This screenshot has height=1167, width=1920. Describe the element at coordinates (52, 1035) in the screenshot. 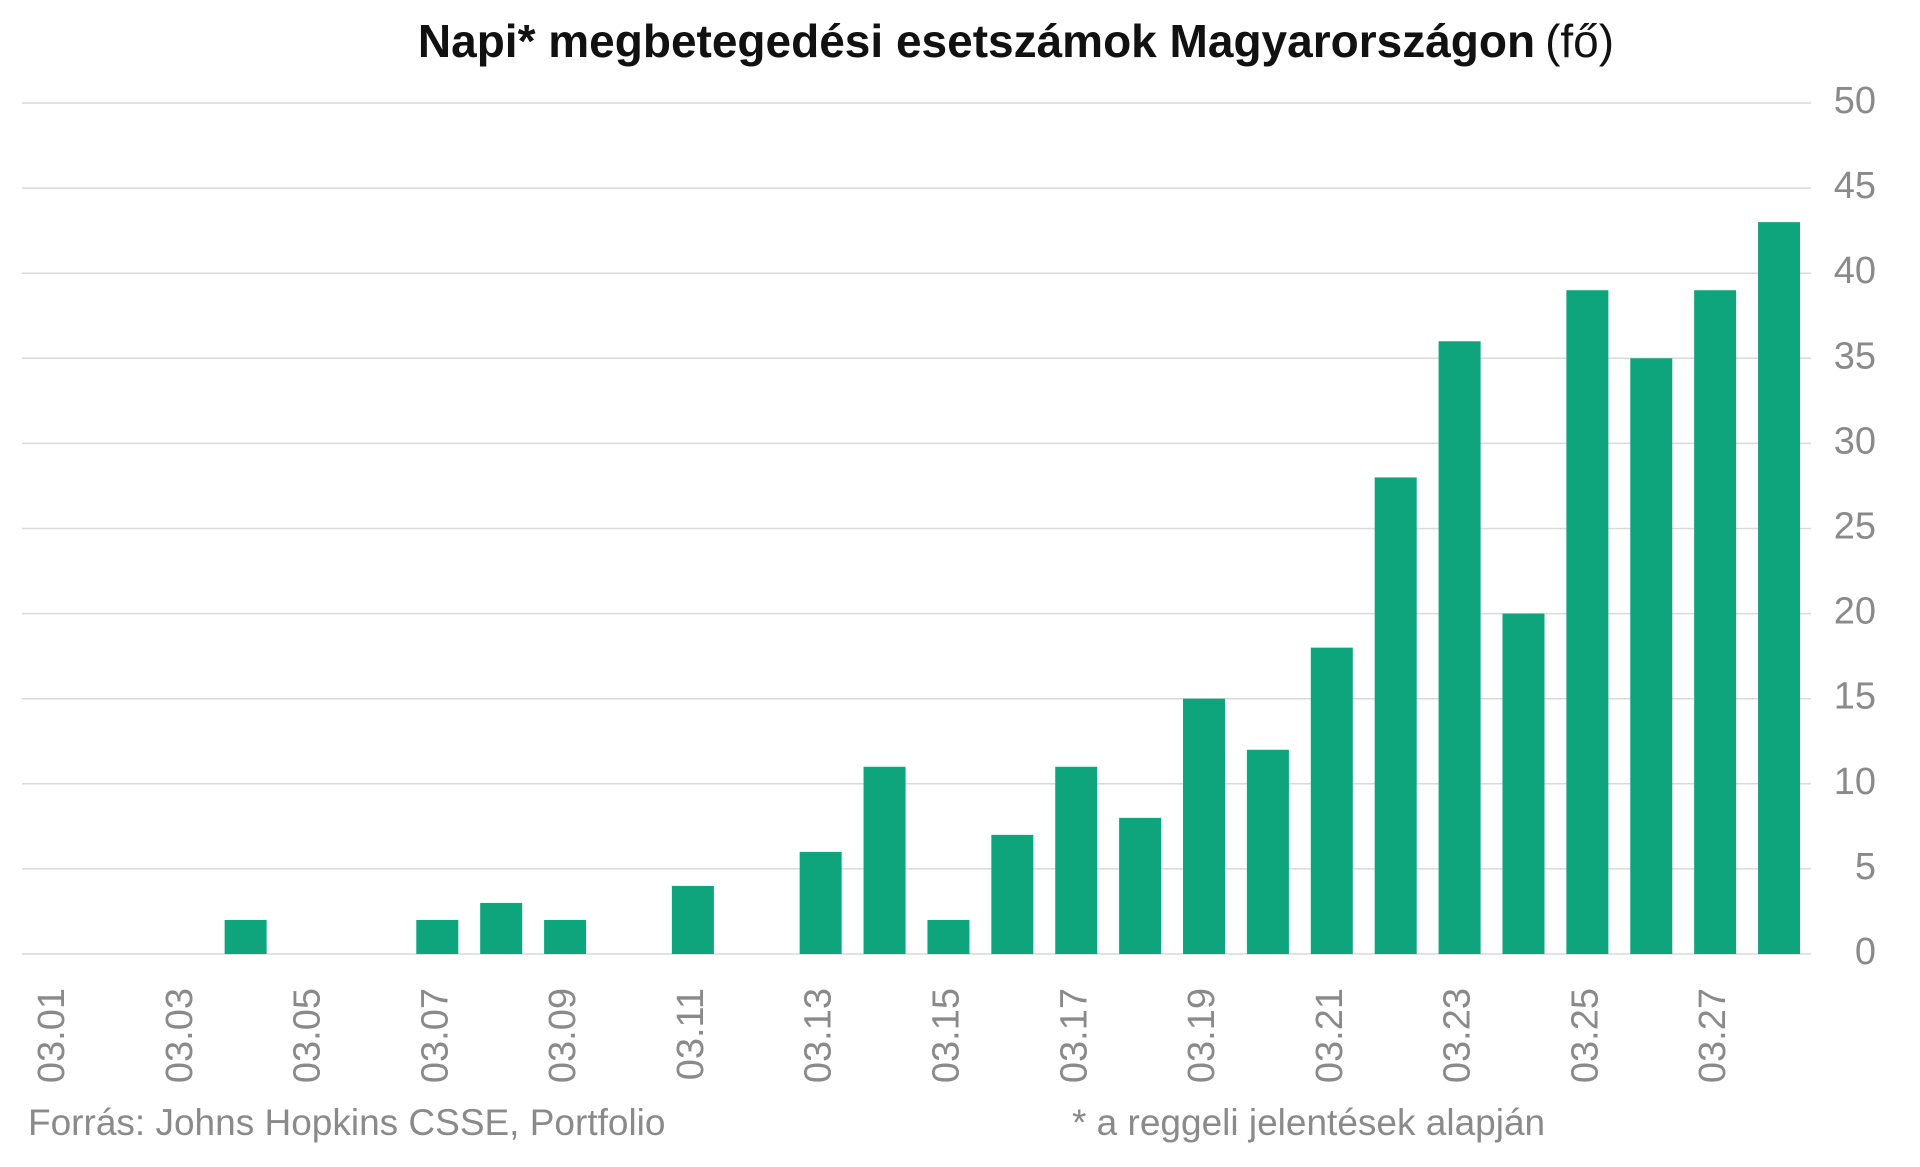

I see `x-tick-label: 03.01` at that location.